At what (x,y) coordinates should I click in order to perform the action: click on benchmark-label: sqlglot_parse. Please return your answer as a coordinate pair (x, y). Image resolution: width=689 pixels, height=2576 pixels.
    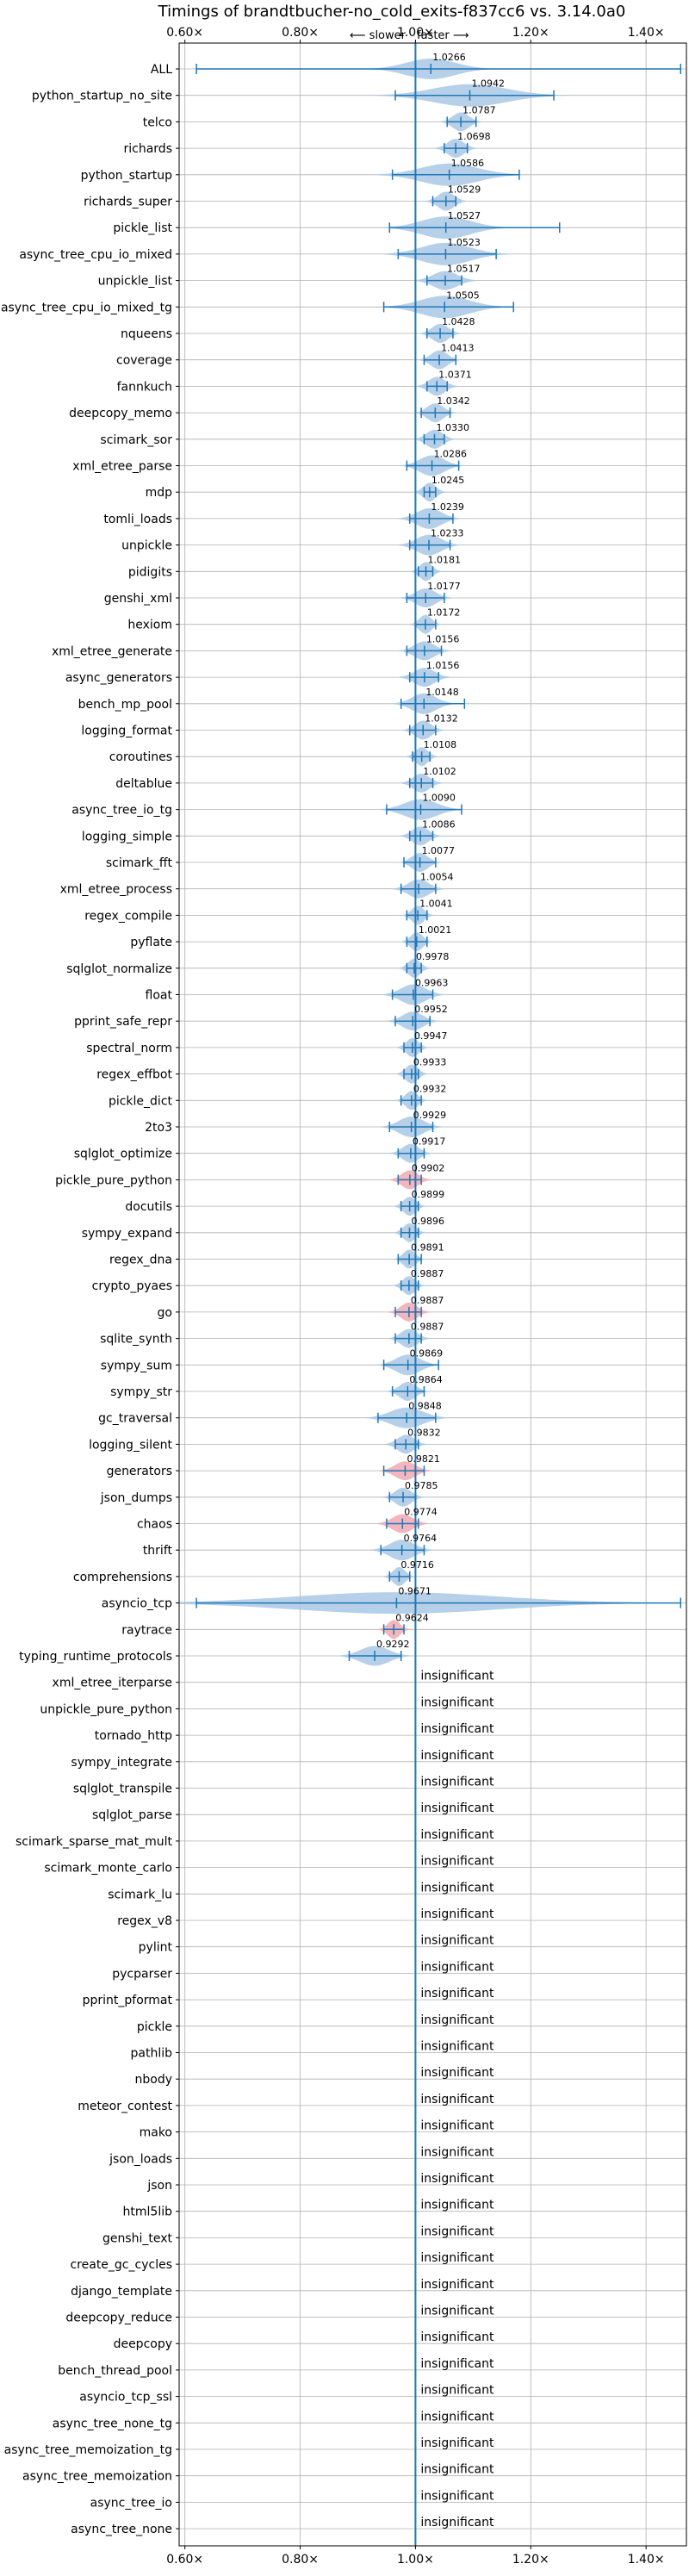
    Looking at the image, I should click on (132, 1815).